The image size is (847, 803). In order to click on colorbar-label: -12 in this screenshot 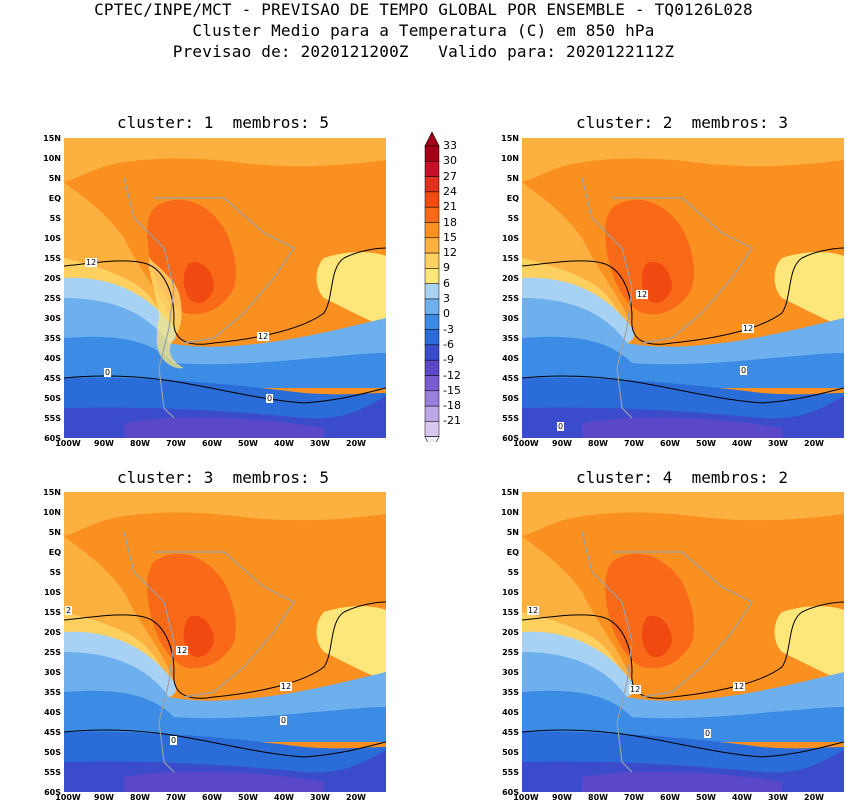, I will do `click(452, 375)`.